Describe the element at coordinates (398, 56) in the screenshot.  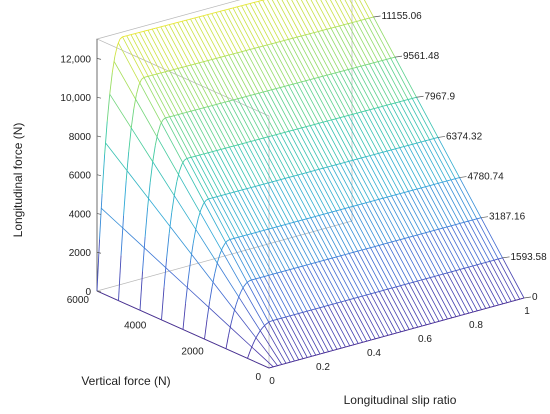
I see `level-leader` at that location.